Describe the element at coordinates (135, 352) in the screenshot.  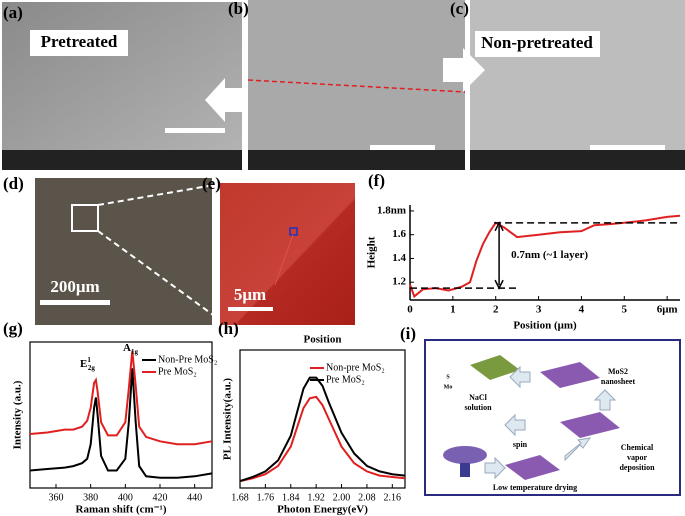
I see `peak-label-sub: 1g` at that location.